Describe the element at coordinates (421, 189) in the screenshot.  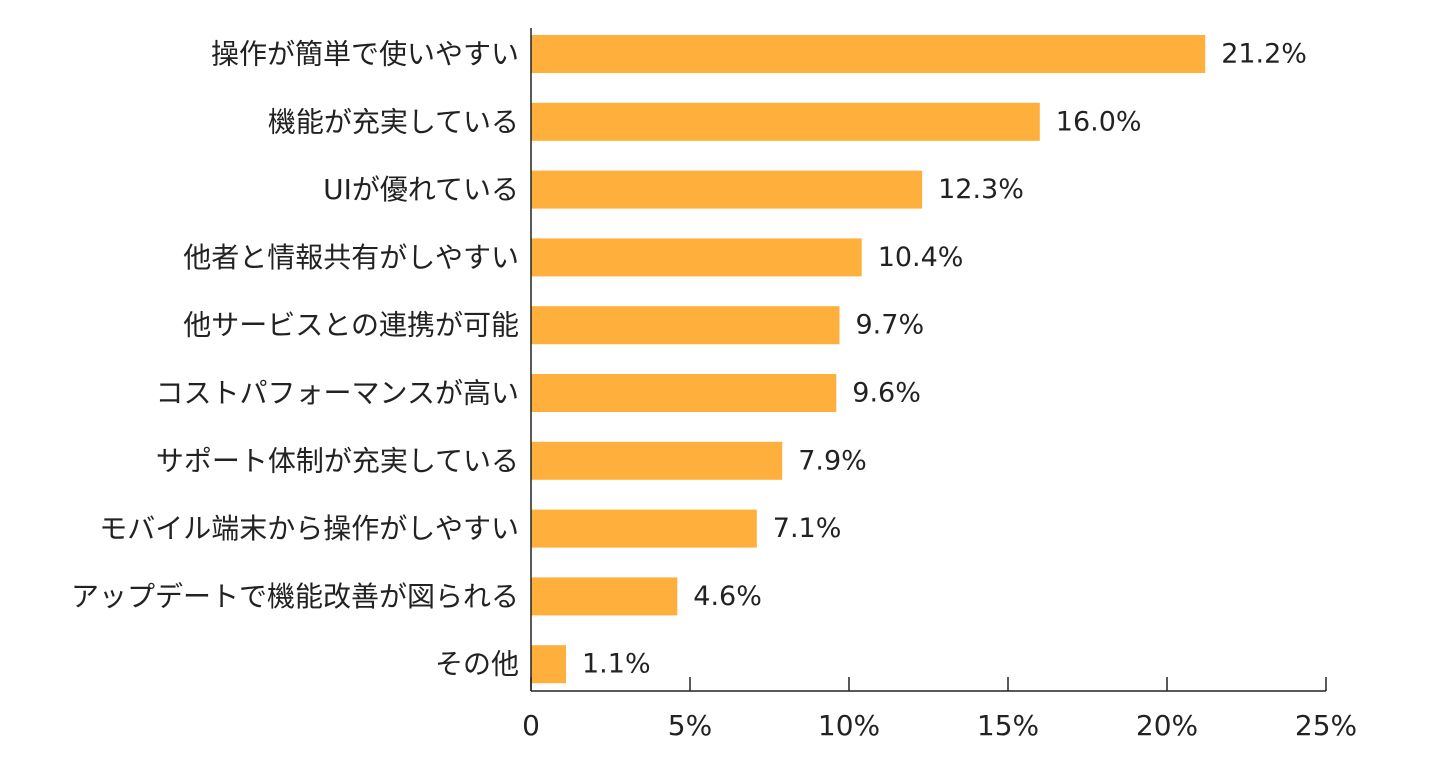
I see `category-label: UIが優れている` at that location.